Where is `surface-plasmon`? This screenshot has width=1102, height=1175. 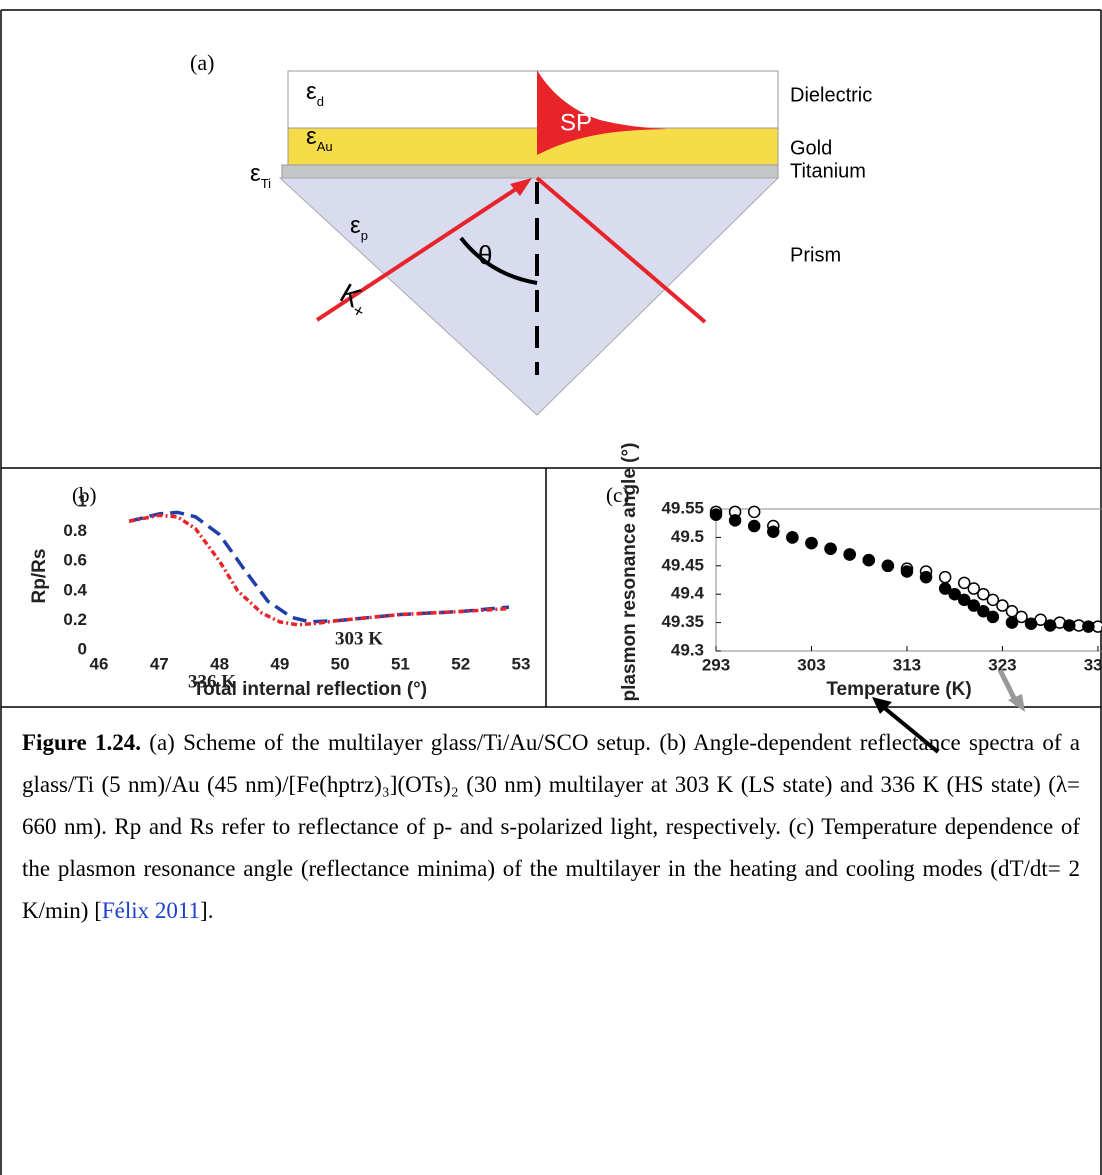
surface-plasmon is located at coordinates (602, 112).